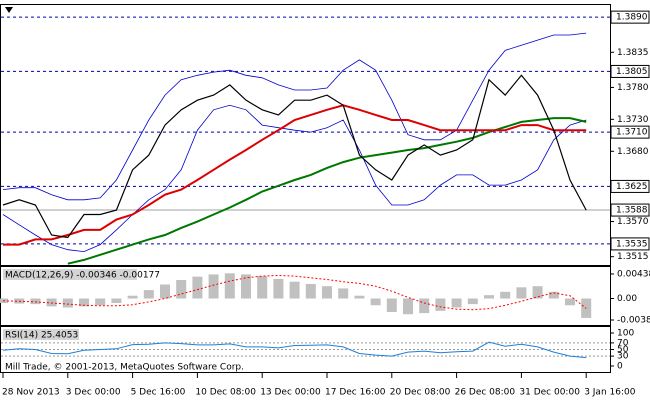  What do you see at coordinates (633, 88) in the screenshot?
I see `y-tick-label: 1.3780` at bounding box center [633, 88].